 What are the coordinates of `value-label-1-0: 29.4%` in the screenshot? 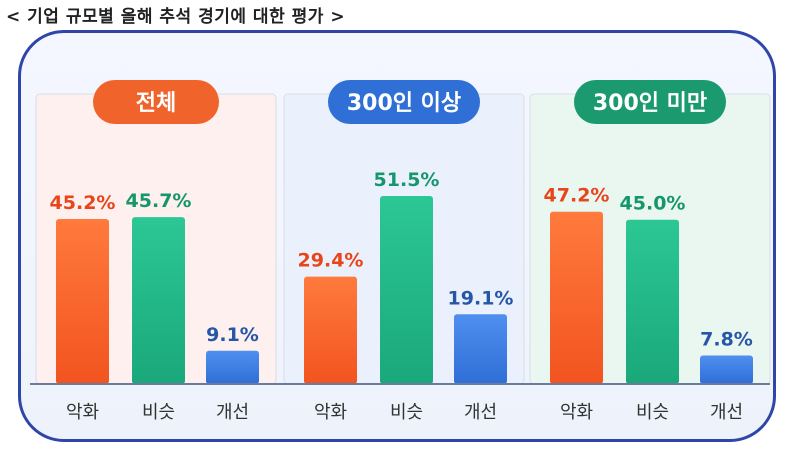 It's located at (331, 261).